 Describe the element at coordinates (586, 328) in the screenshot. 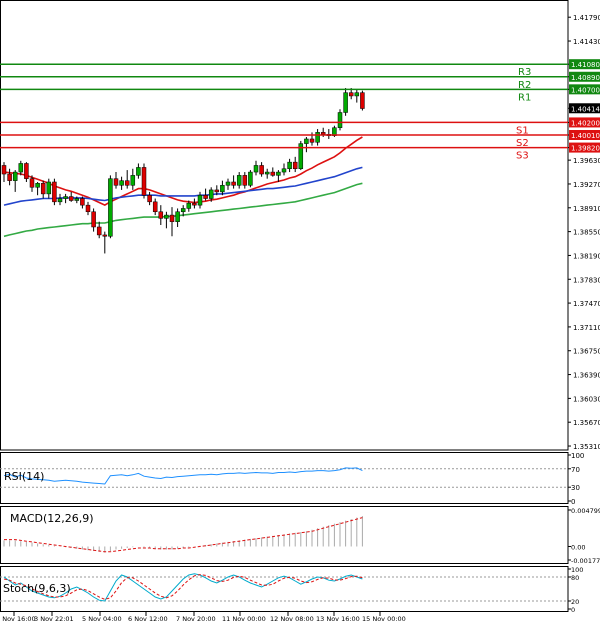

I see `price-tick-label: 1.37110` at that location.